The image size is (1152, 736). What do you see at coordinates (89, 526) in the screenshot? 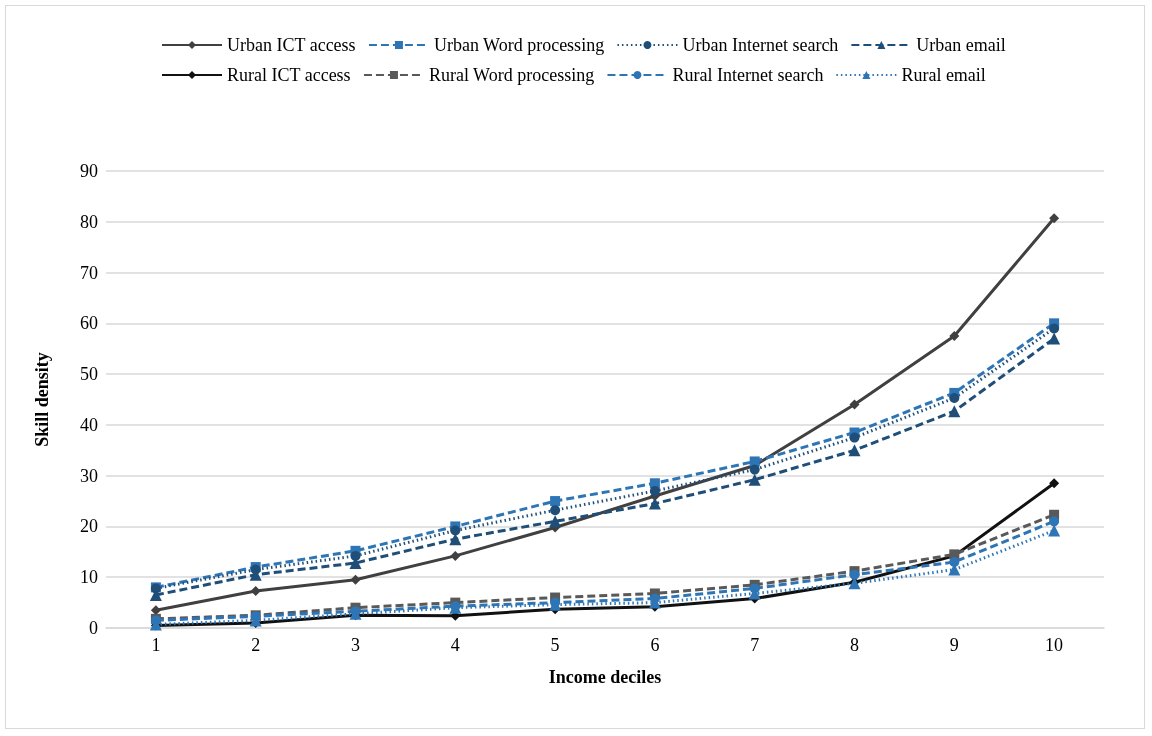
I see `y-tick-label: 20` at bounding box center [89, 526].